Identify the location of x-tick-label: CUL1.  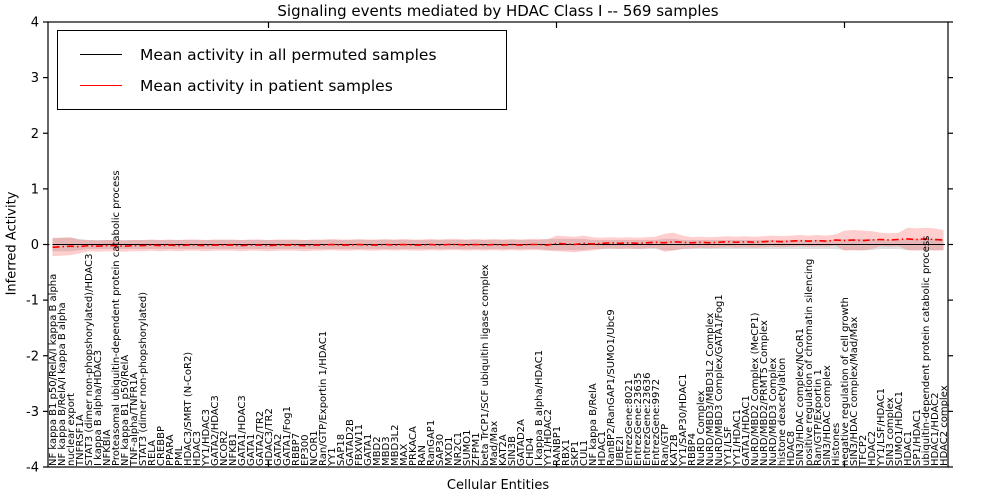
(584, 453).